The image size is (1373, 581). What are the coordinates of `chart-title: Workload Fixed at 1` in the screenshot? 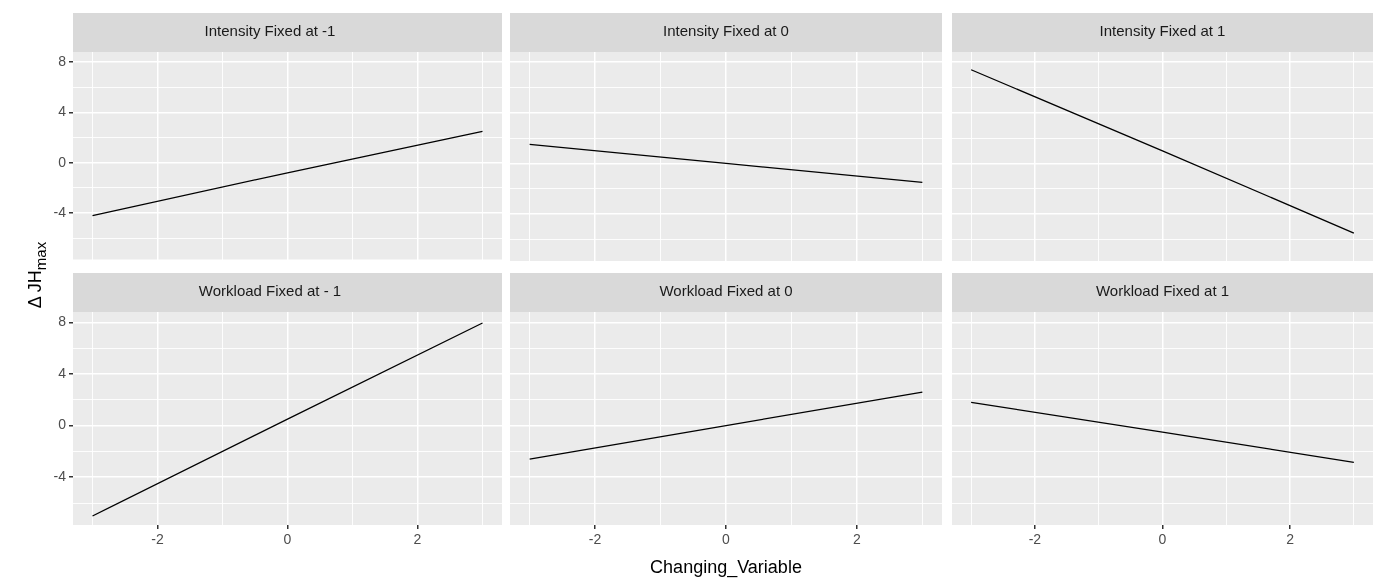 It's located at (1162, 291).